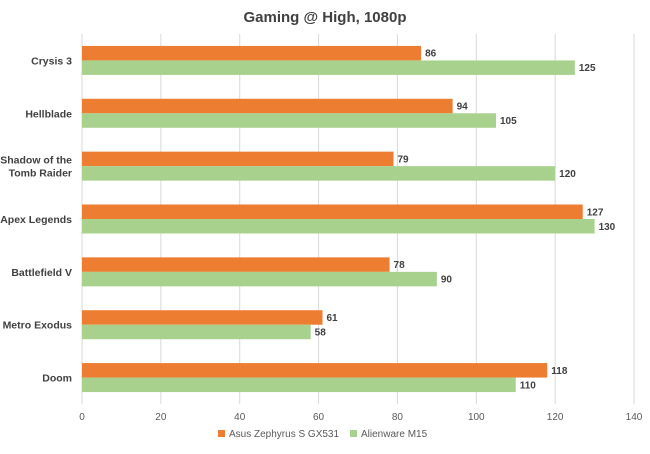 This screenshot has height=454, width=650. Describe the element at coordinates (394, 434) in the screenshot. I see `legend-label: Alienware M15` at that location.